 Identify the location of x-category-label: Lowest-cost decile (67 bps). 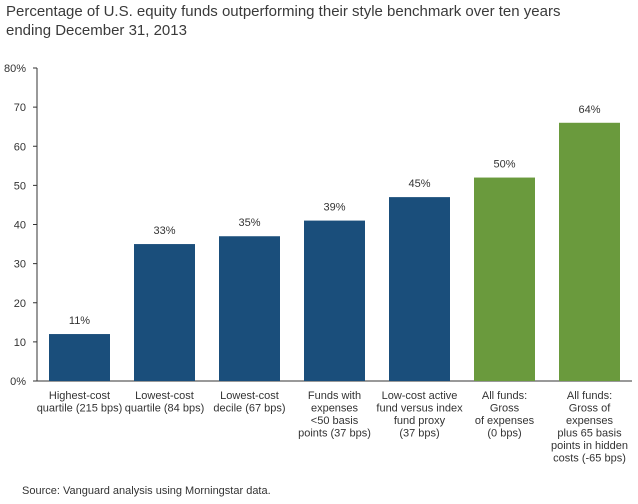
(249, 402).